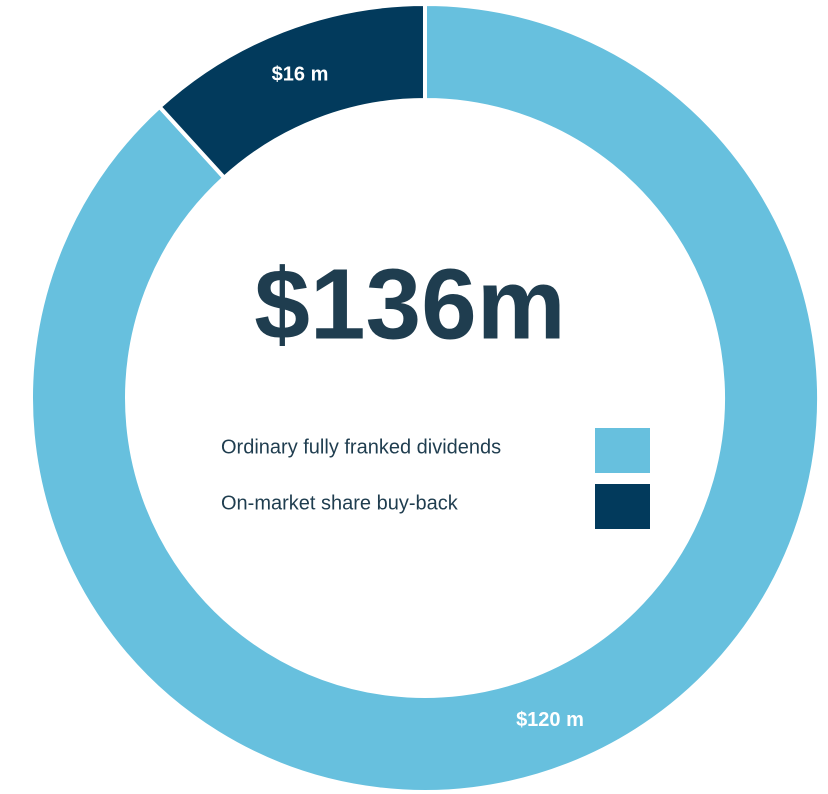  What do you see at coordinates (550, 720) in the screenshot?
I see `value-label: $120 m` at bounding box center [550, 720].